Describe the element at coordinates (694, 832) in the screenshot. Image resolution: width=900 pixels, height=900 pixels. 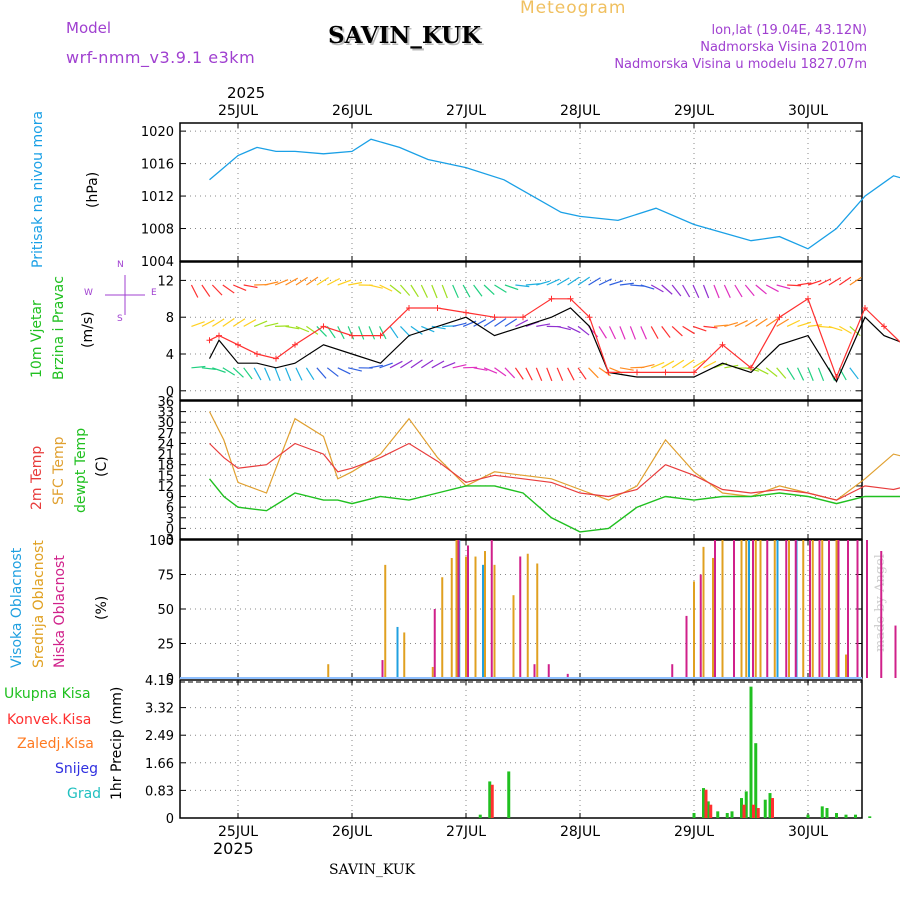
I see `day-label-bottom: 29JUL` at that location.